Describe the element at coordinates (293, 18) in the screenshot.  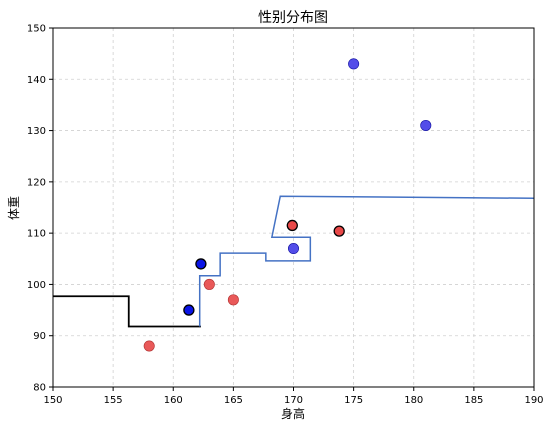
I see `chart-title: 性别分布图` at that location.